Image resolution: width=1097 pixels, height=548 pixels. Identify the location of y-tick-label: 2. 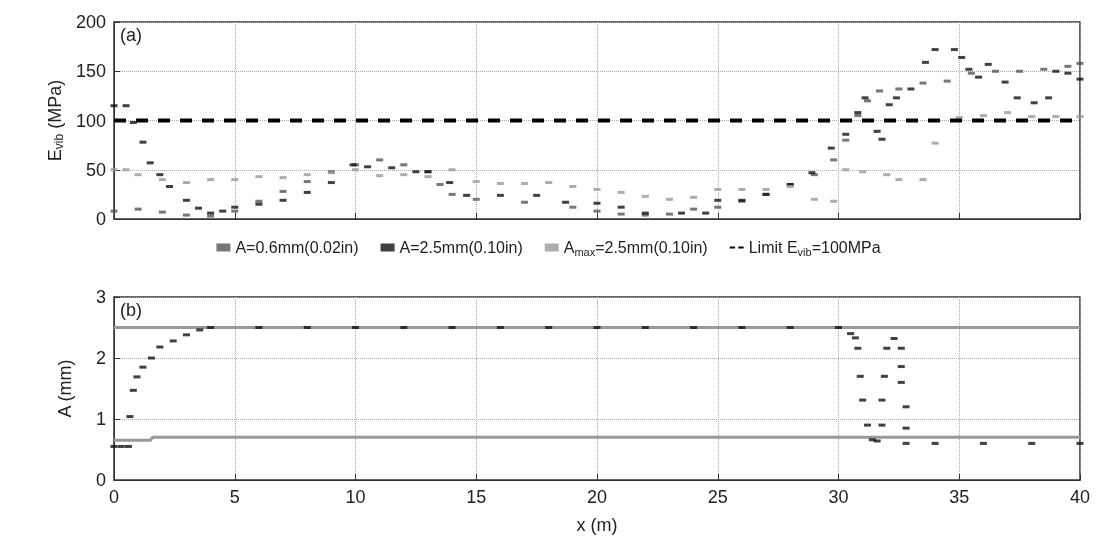
(100, 358).